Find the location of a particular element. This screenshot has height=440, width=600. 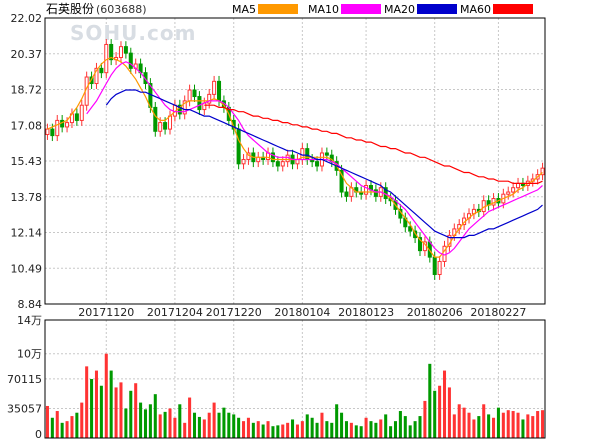

volume-tick-label: 10万 is located at coordinates (29, 354).